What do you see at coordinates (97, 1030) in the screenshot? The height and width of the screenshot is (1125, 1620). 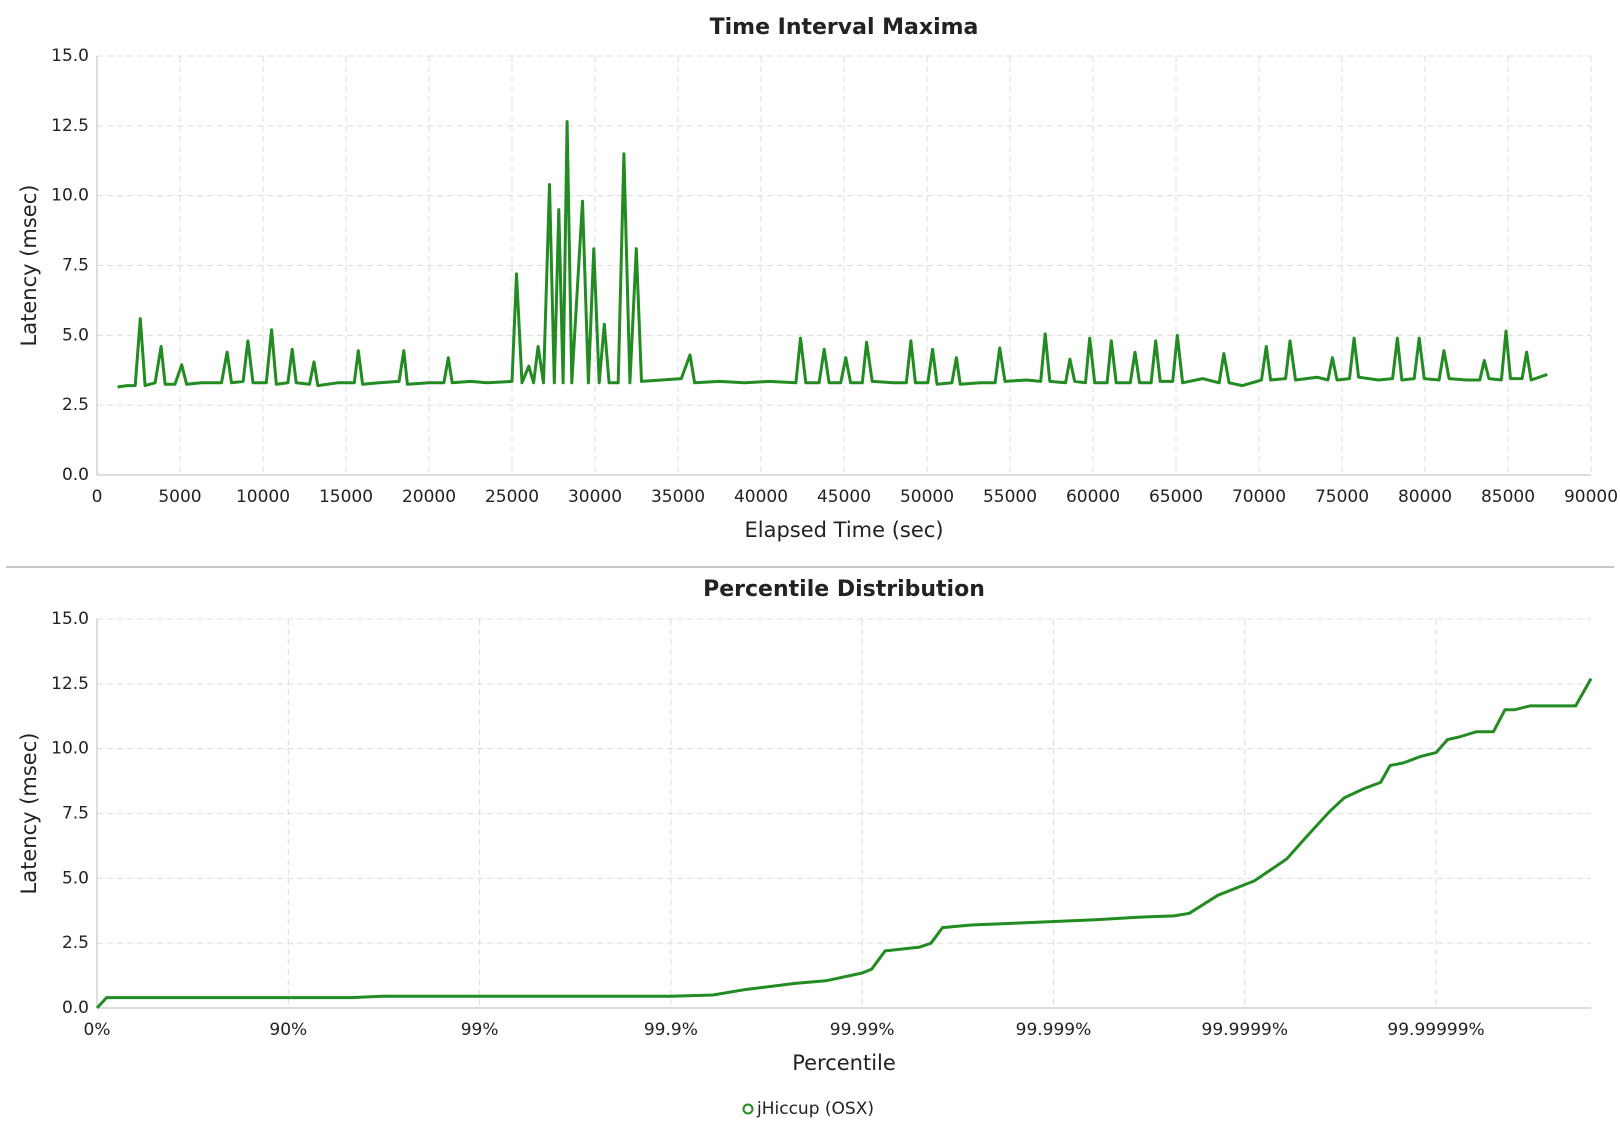 I see `x-tick-label: 0%` at bounding box center [97, 1030].